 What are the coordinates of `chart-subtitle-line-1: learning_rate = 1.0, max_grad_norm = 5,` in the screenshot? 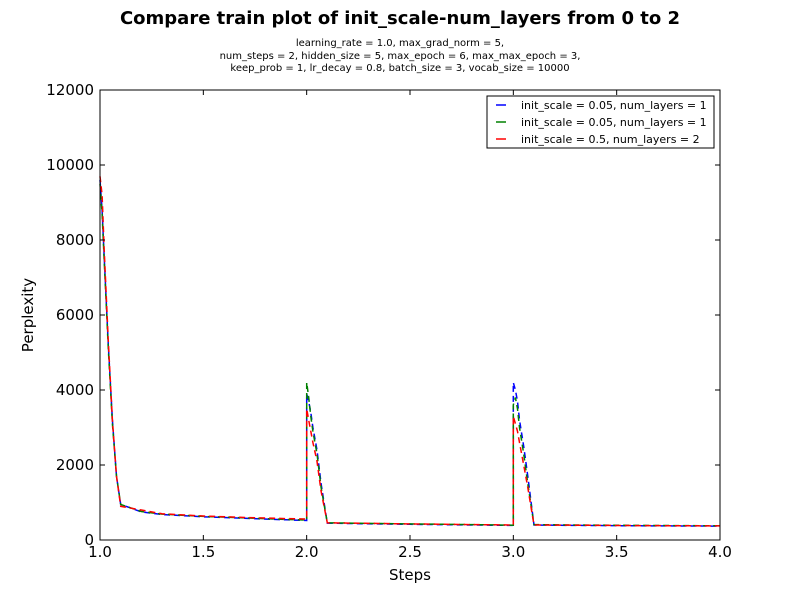 It's located at (400, 43).